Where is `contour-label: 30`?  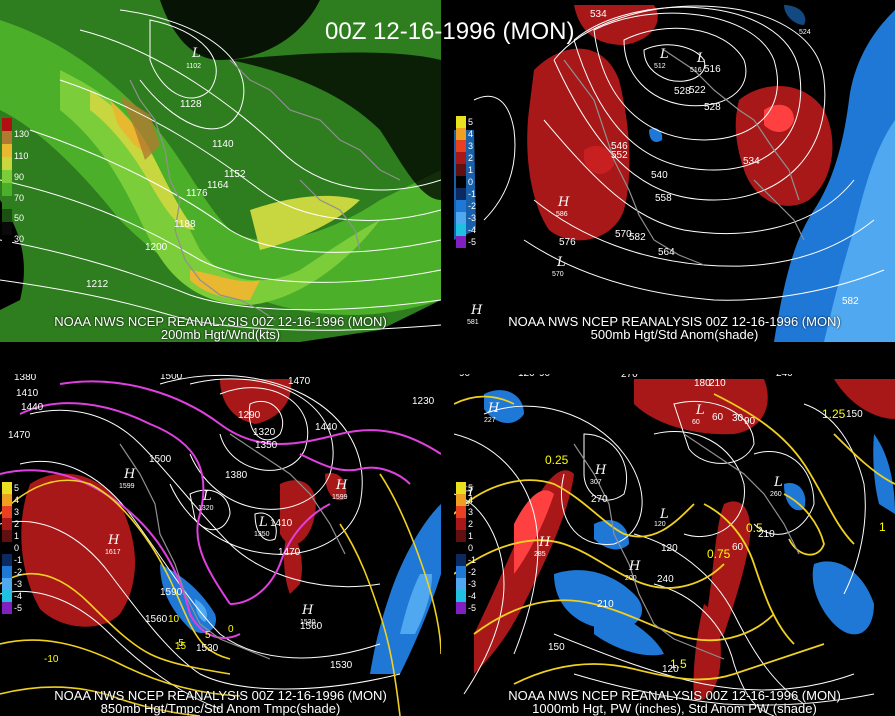 contour-label: 30 is located at coordinates (738, 418).